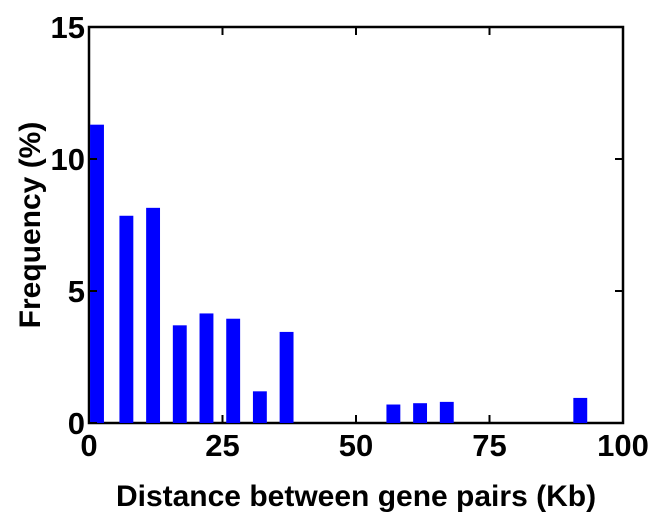  Describe the element at coordinates (68, 27) in the screenshot. I see `y-tick-label: 15` at that location.